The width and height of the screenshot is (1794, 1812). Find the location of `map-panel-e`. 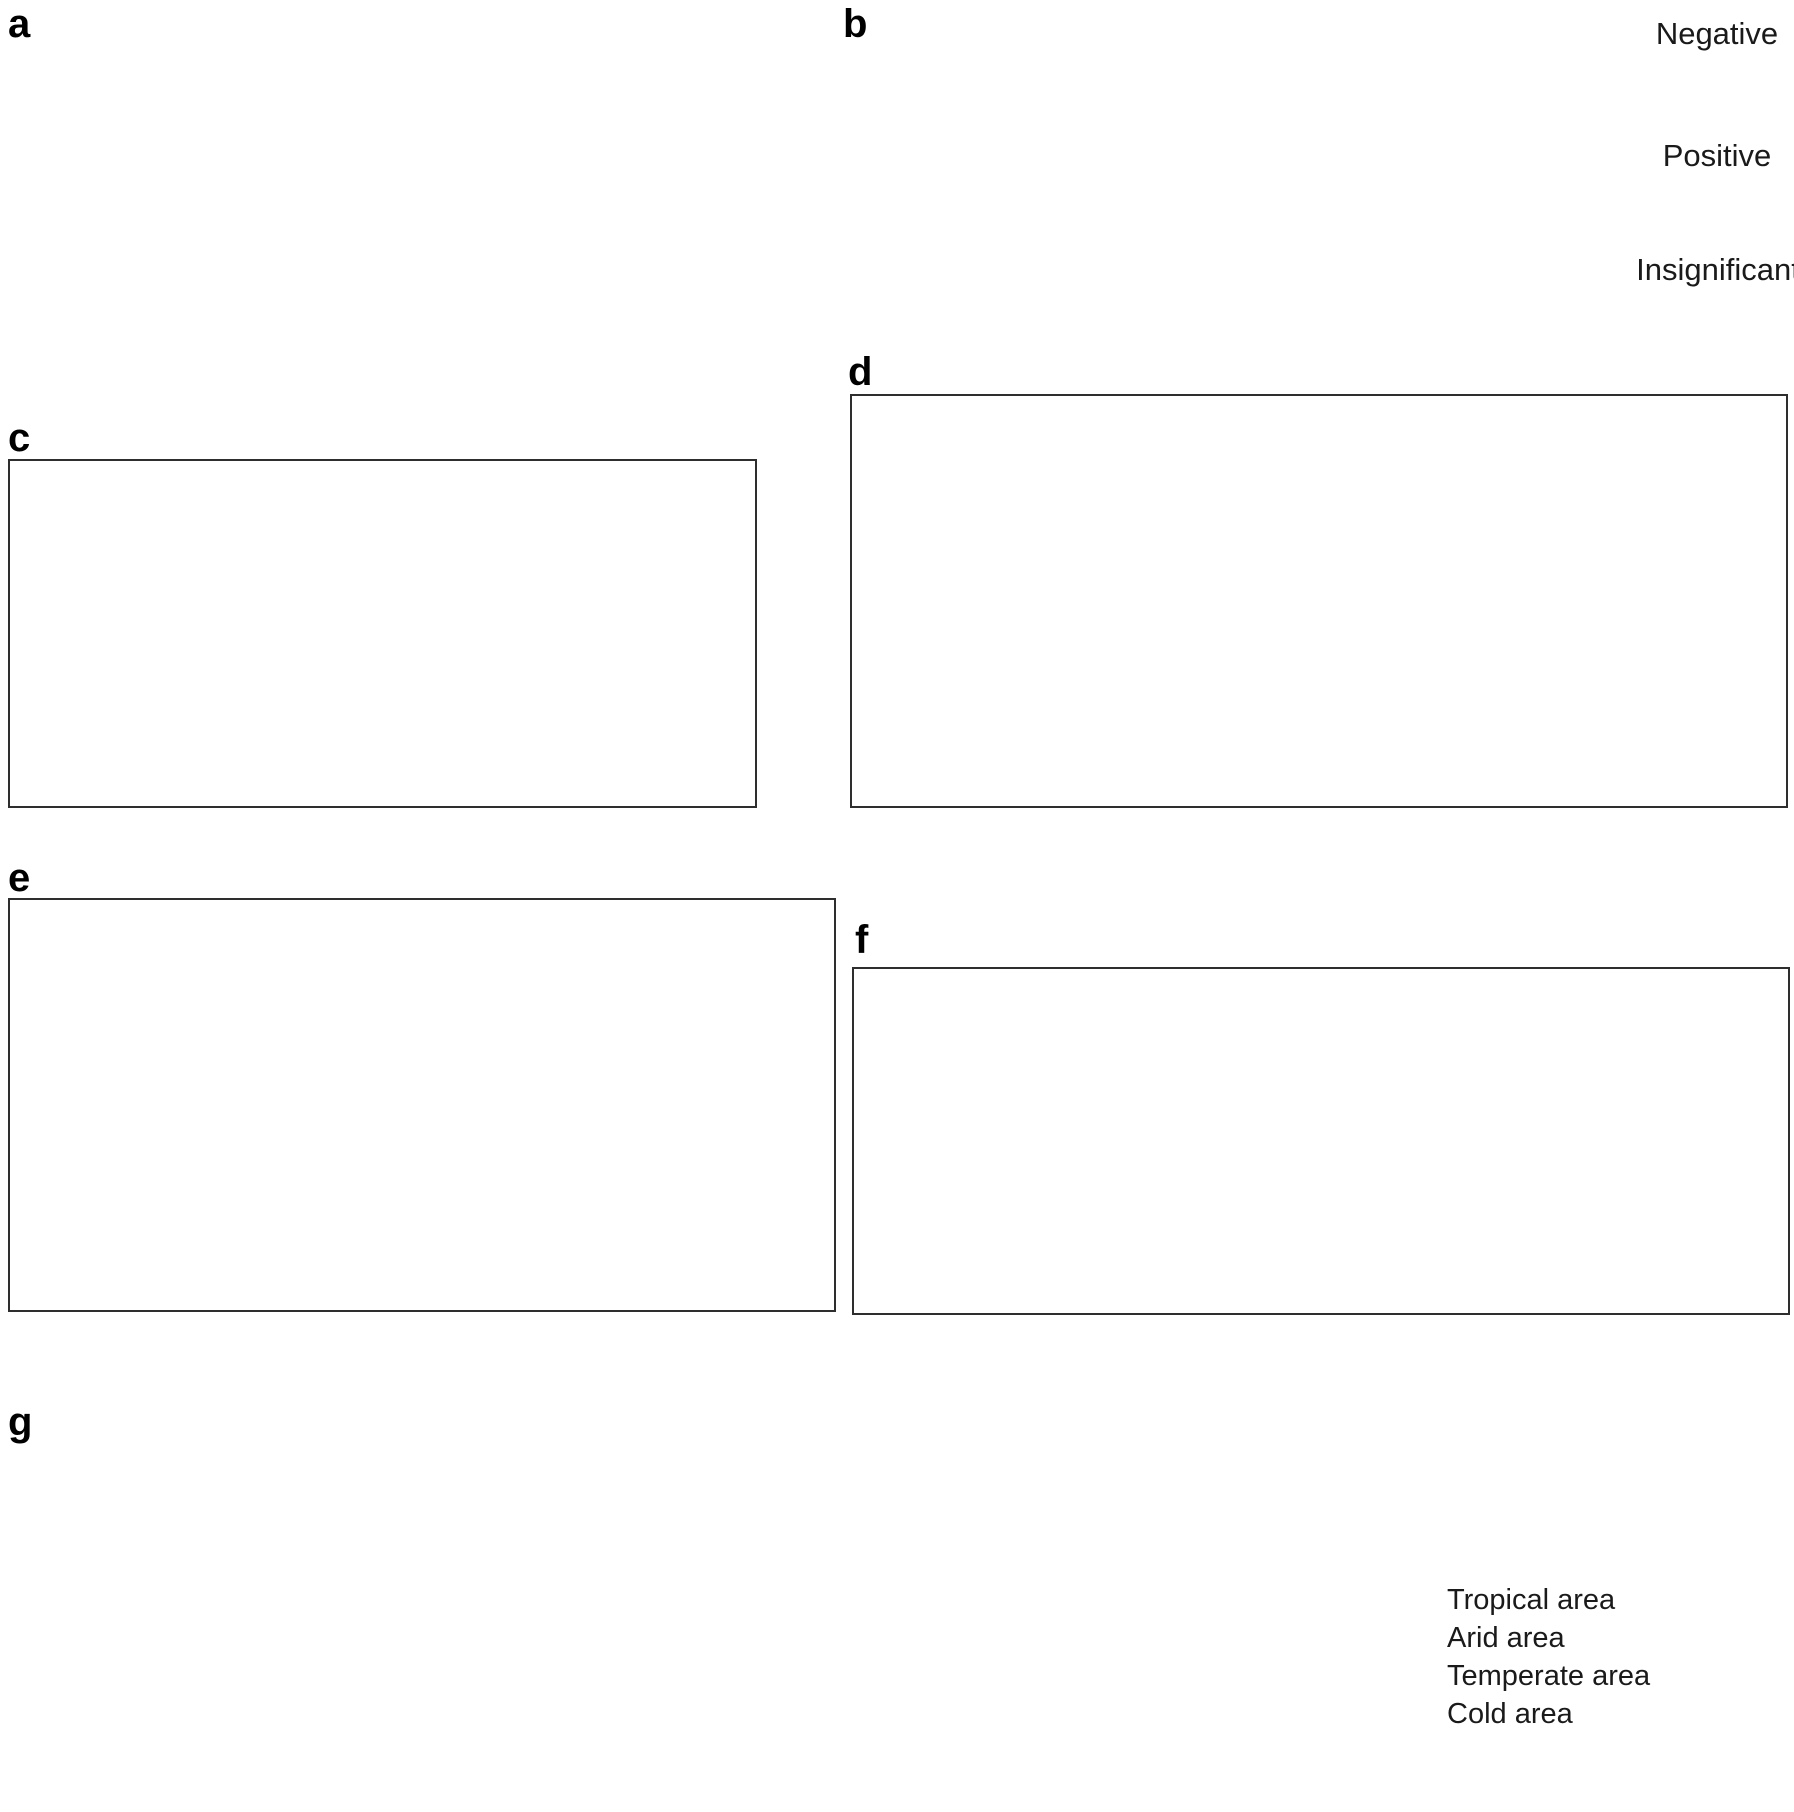

map-panel-e is located at coordinates (422, 1105).